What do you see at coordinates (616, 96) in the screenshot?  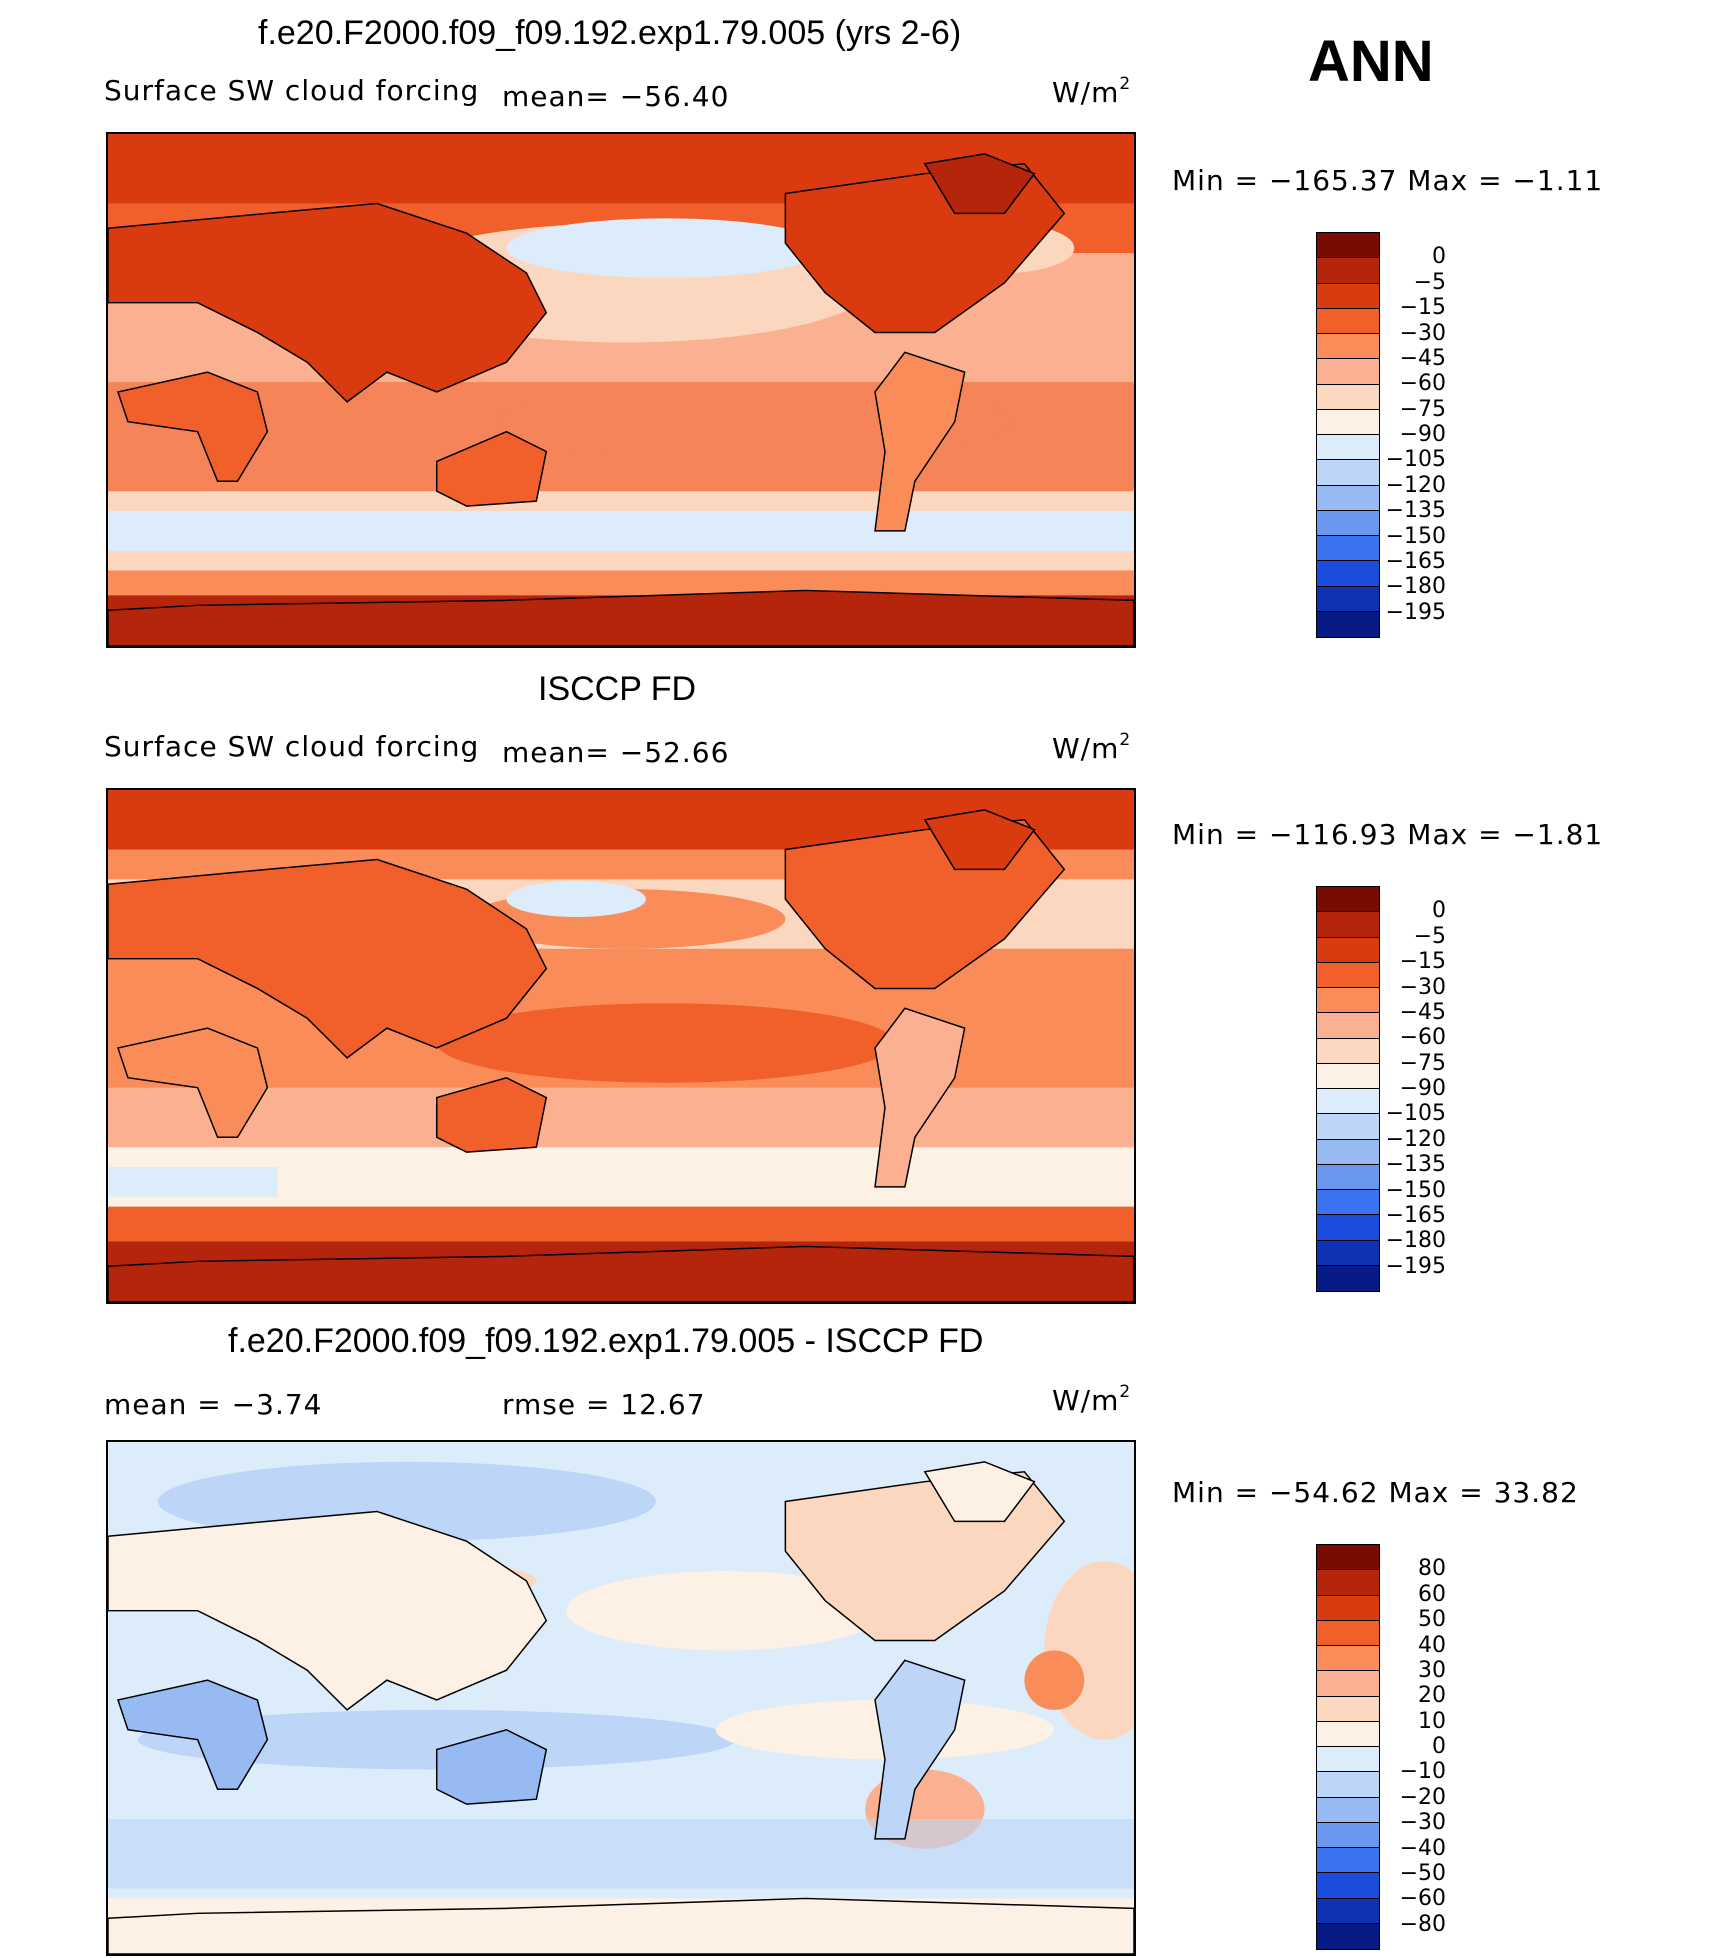 I see `panel1-mean: mean= −56.40` at bounding box center [616, 96].